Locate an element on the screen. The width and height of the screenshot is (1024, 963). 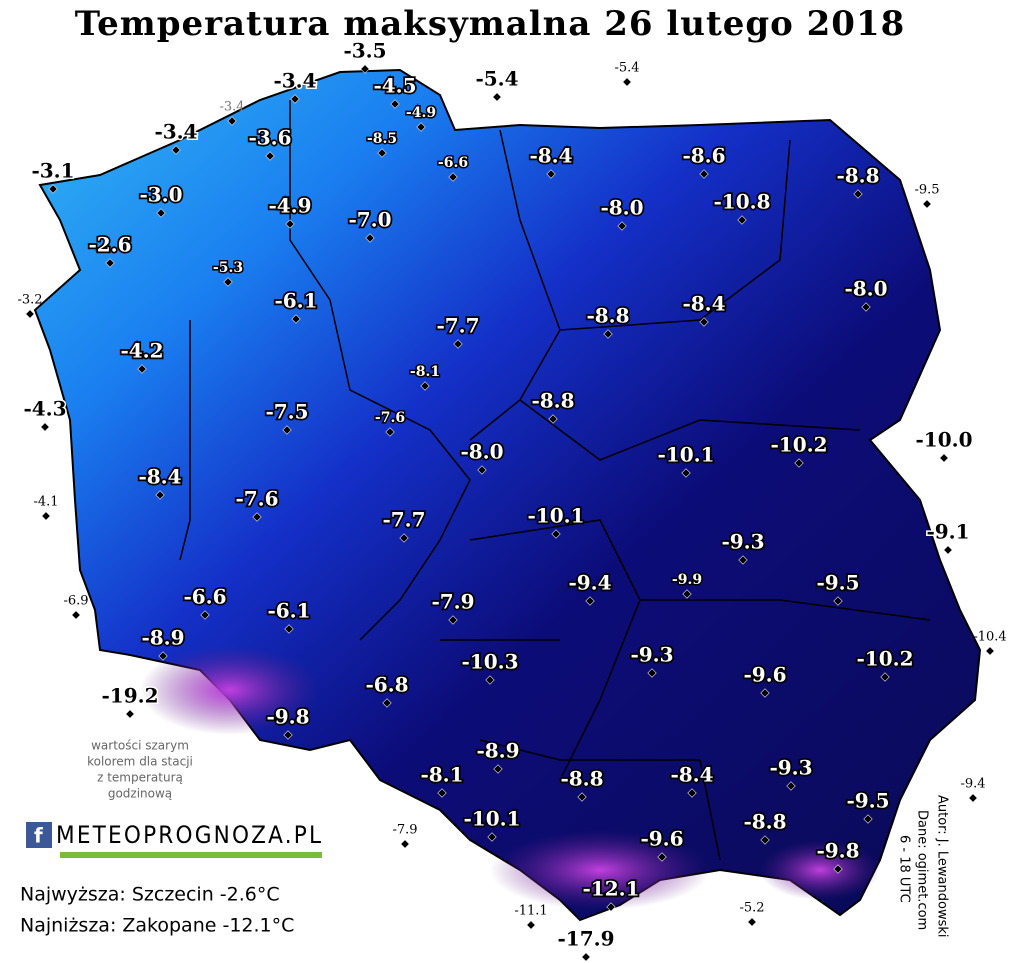
station-value: -10.4 is located at coordinates (989, 637).